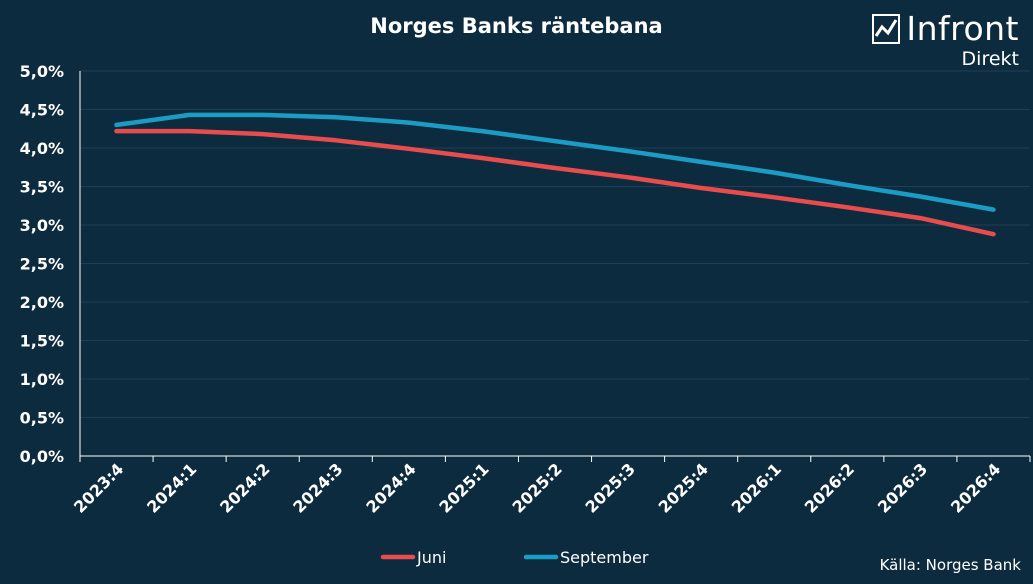 This screenshot has height=584, width=1033. What do you see at coordinates (902, 487) in the screenshot?
I see `x-tick-label: 2026:3` at bounding box center [902, 487].